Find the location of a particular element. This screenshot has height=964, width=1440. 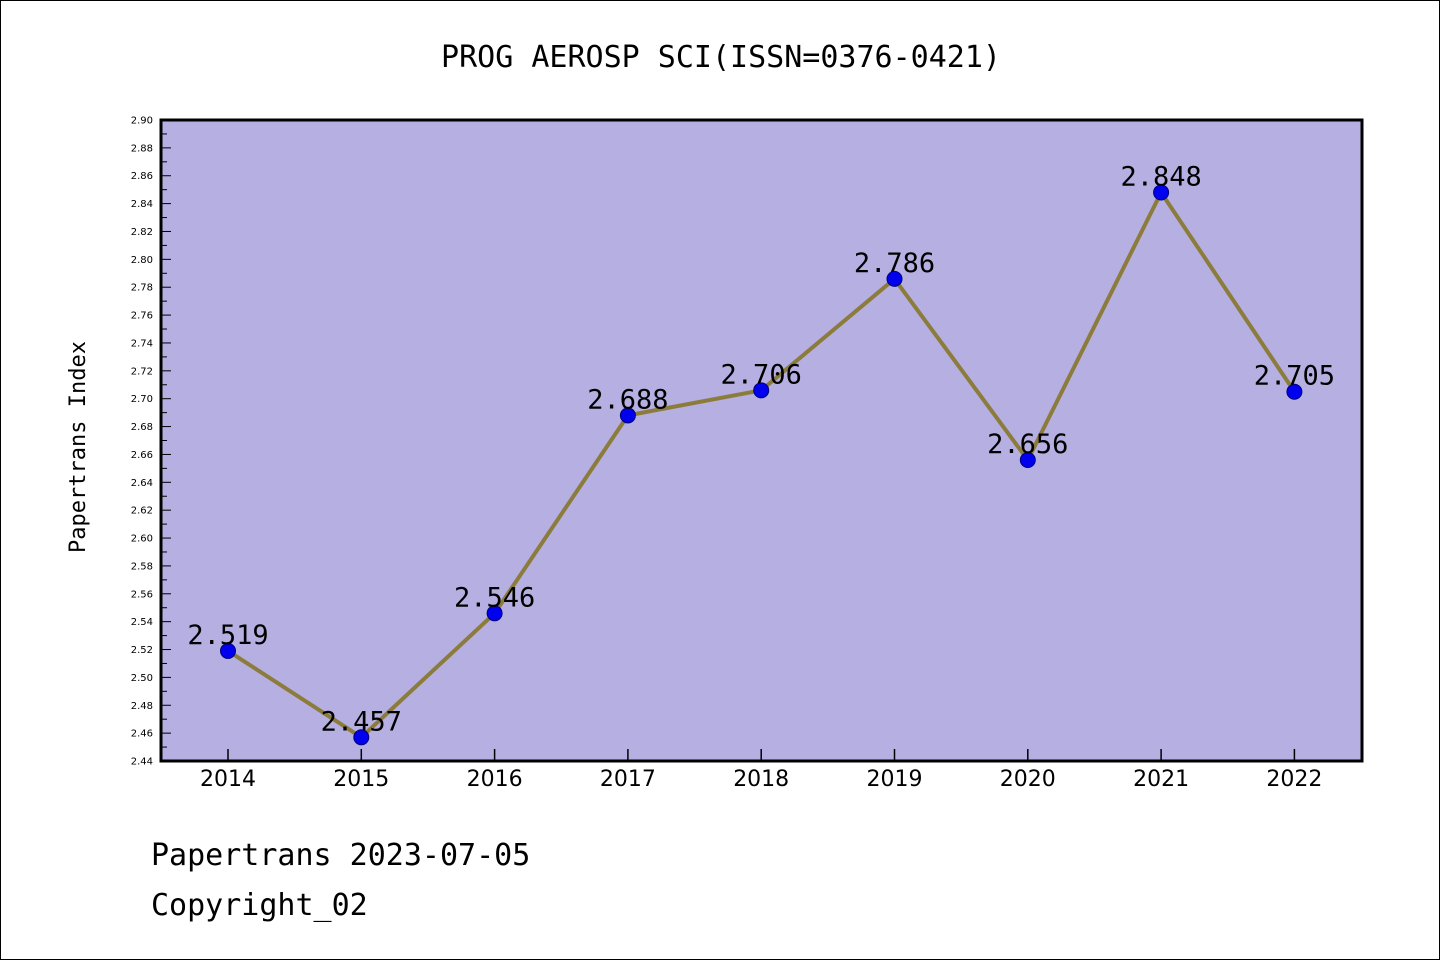

x-axis: 2014 2015 2016 2017 2018 2019 2020 2021 2022 is located at coordinates (761, 770).